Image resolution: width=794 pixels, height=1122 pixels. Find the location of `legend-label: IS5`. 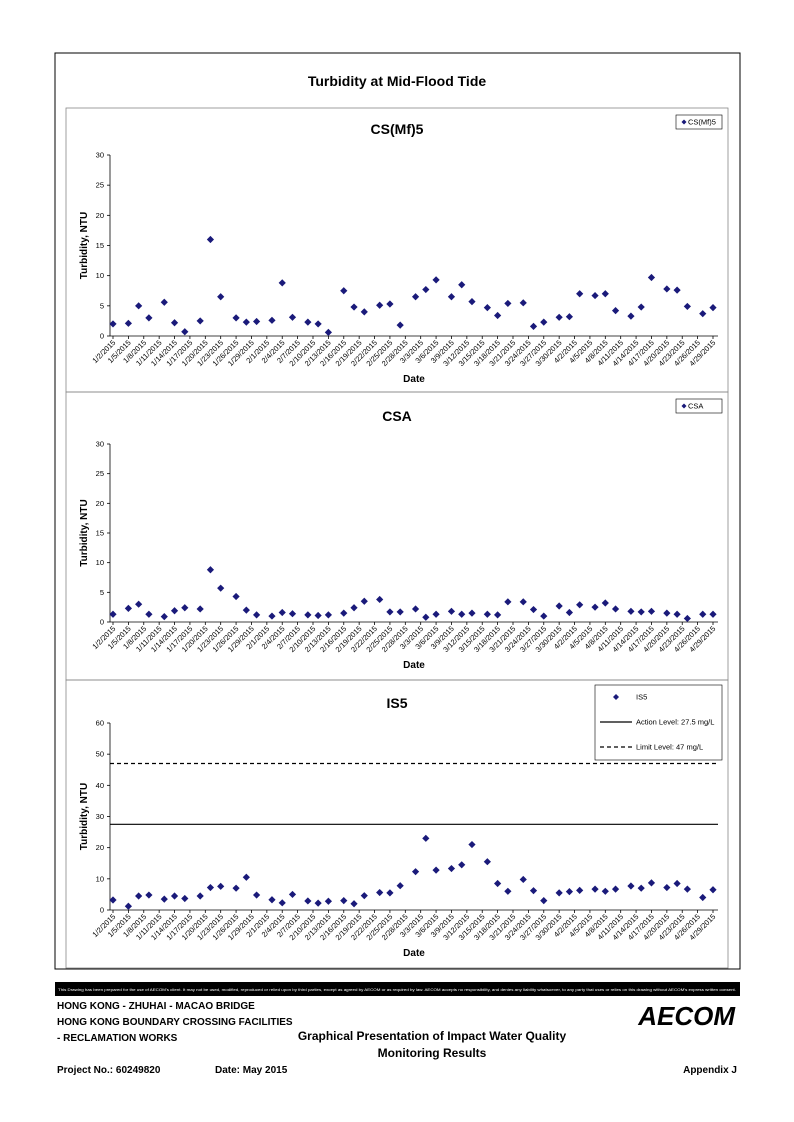

legend-label: IS5 is located at coordinates (641, 697).